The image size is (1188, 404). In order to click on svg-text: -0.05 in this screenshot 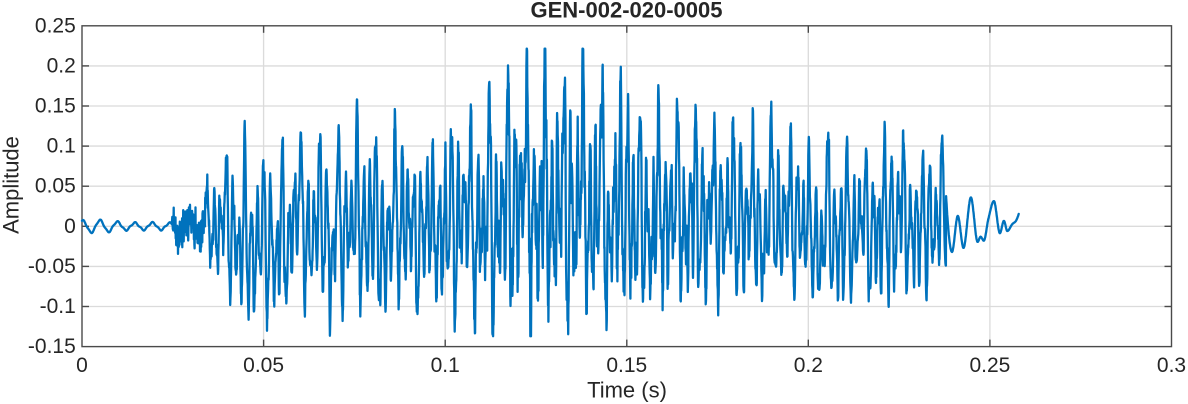, I will do `click(52, 266)`.